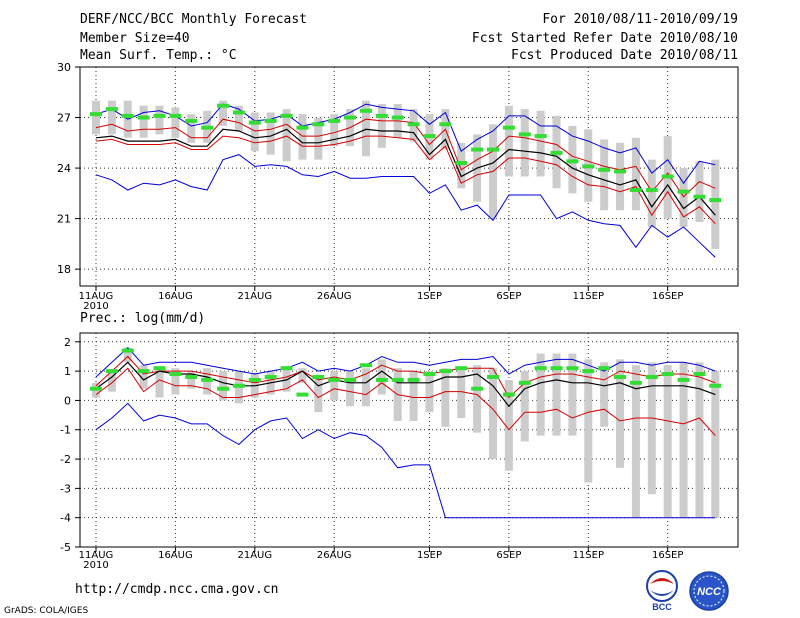  I want to click on prec-ytick-label: -3, so click(65, 488).